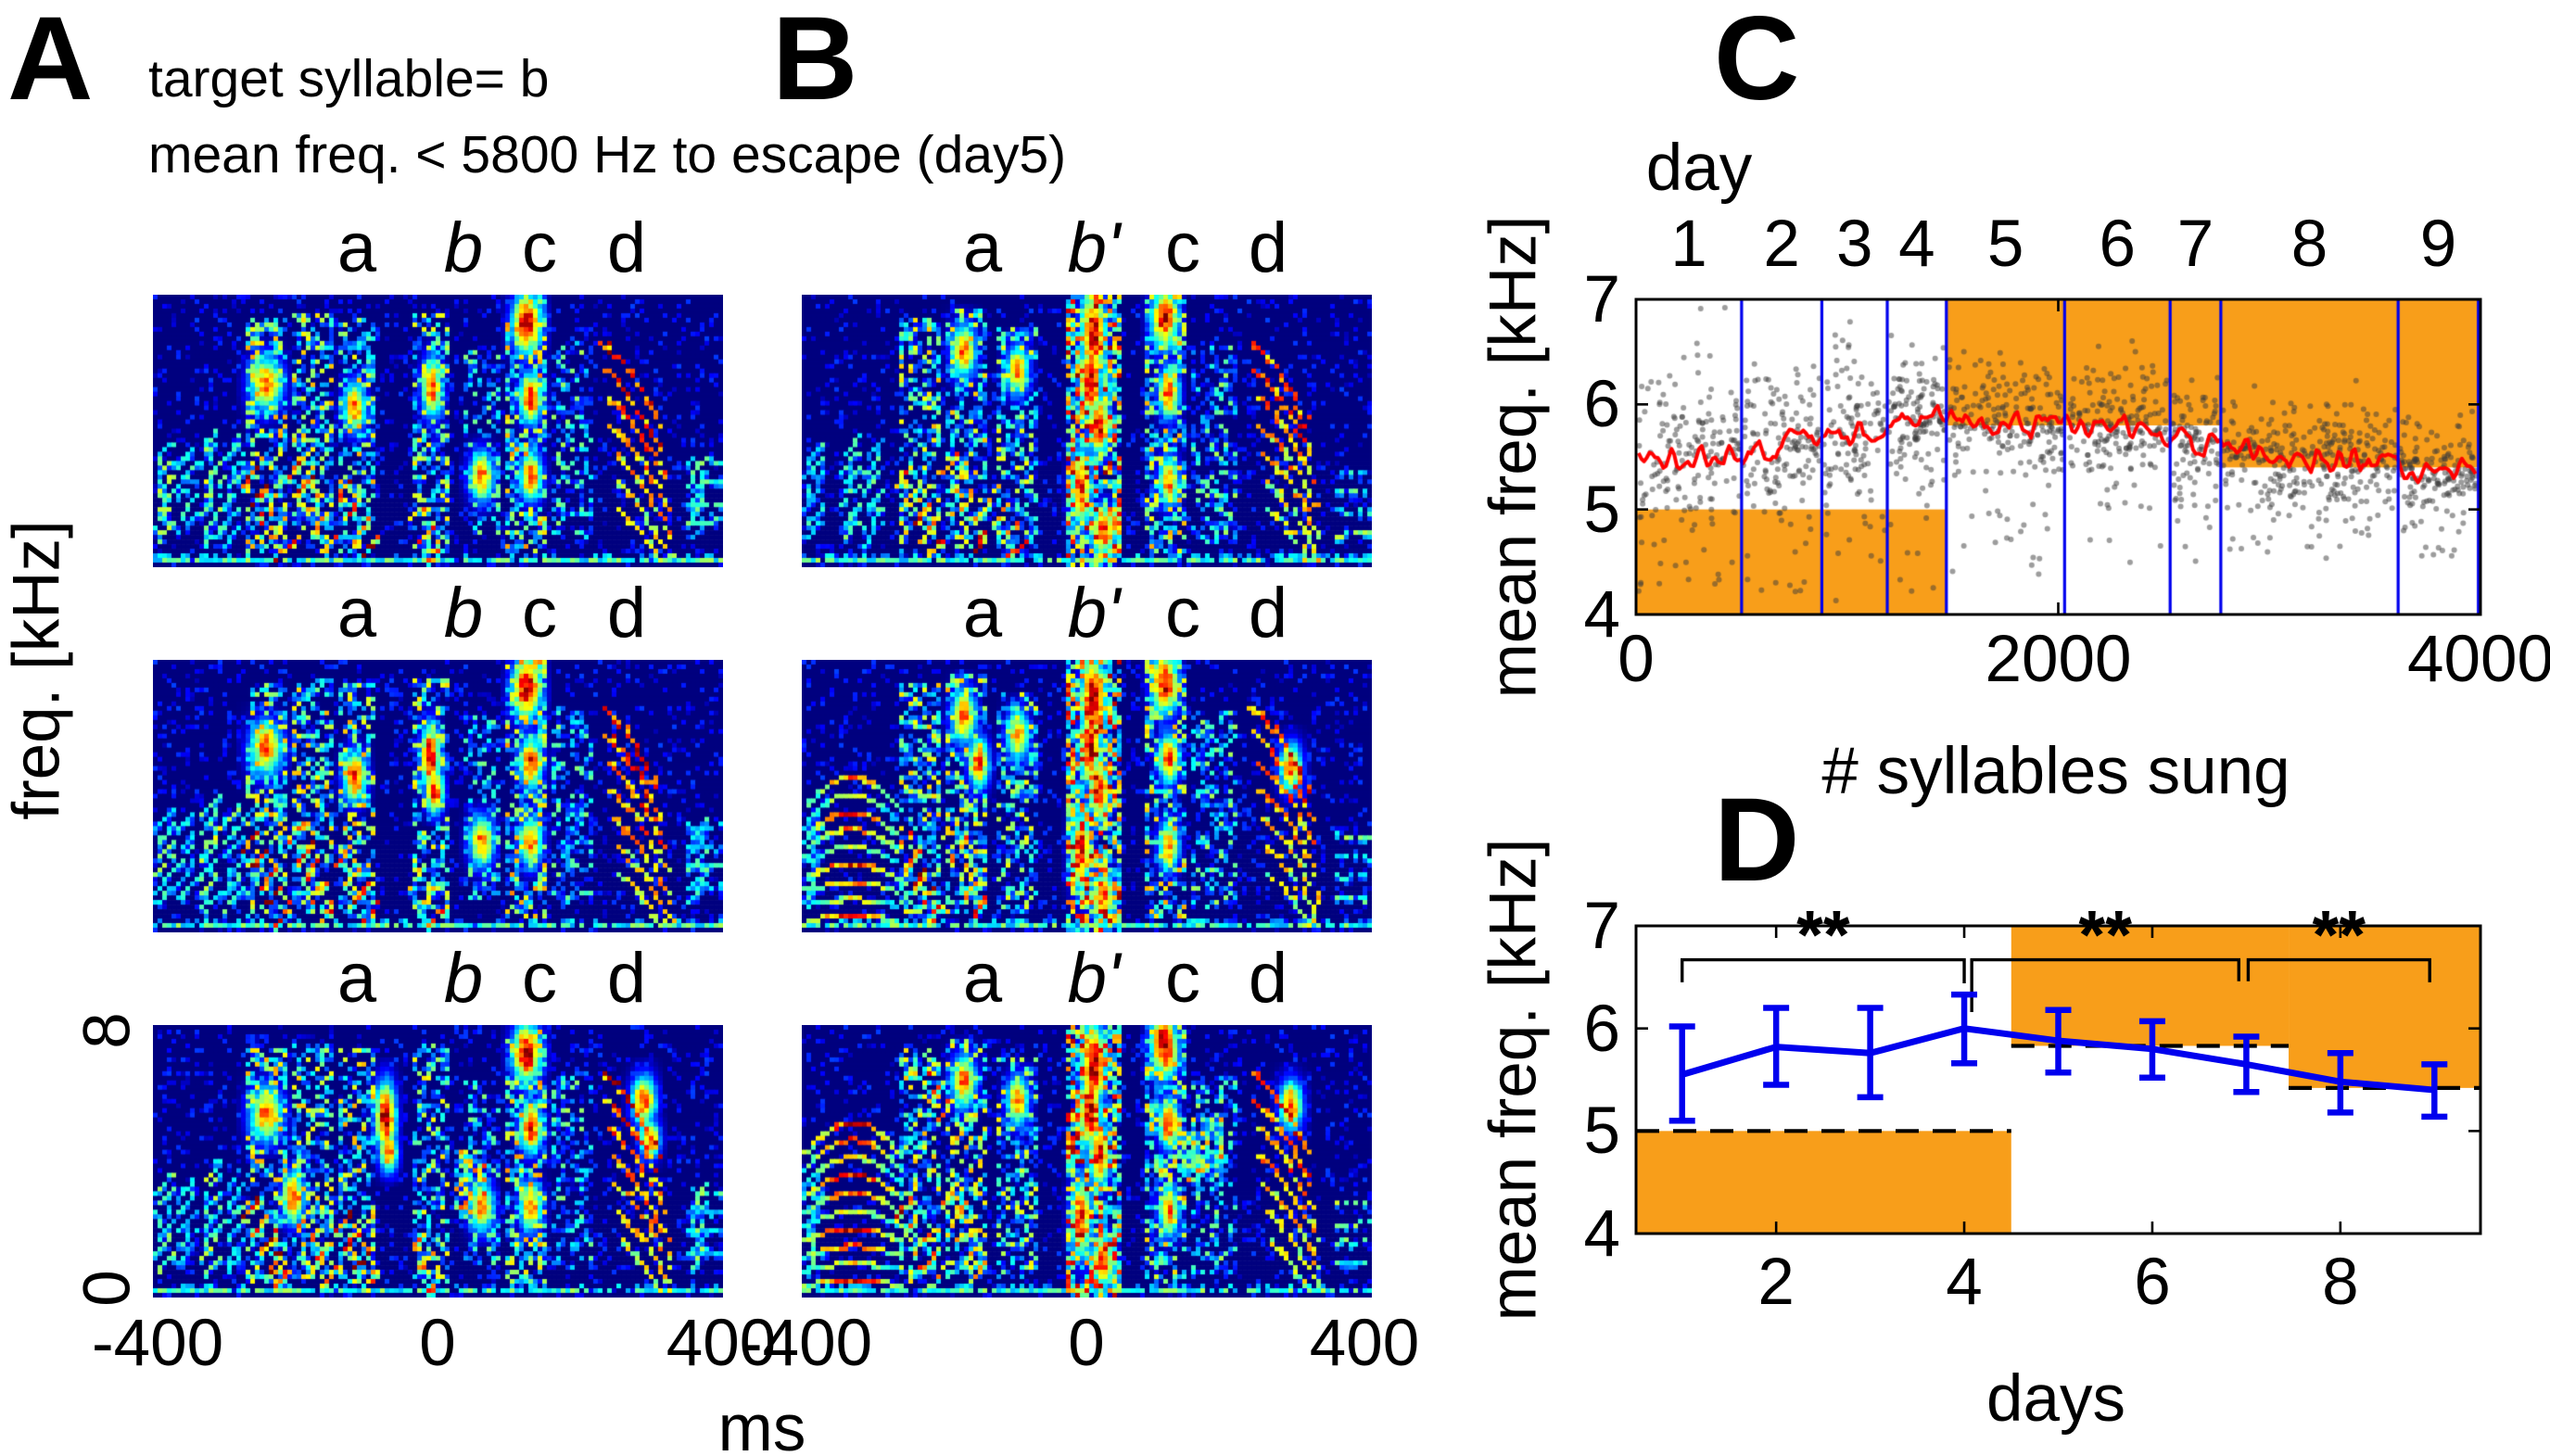  Describe the element at coordinates (761, 1424) in the screenshot. I see `spectrogram-x-axis-label: ms` at that location.